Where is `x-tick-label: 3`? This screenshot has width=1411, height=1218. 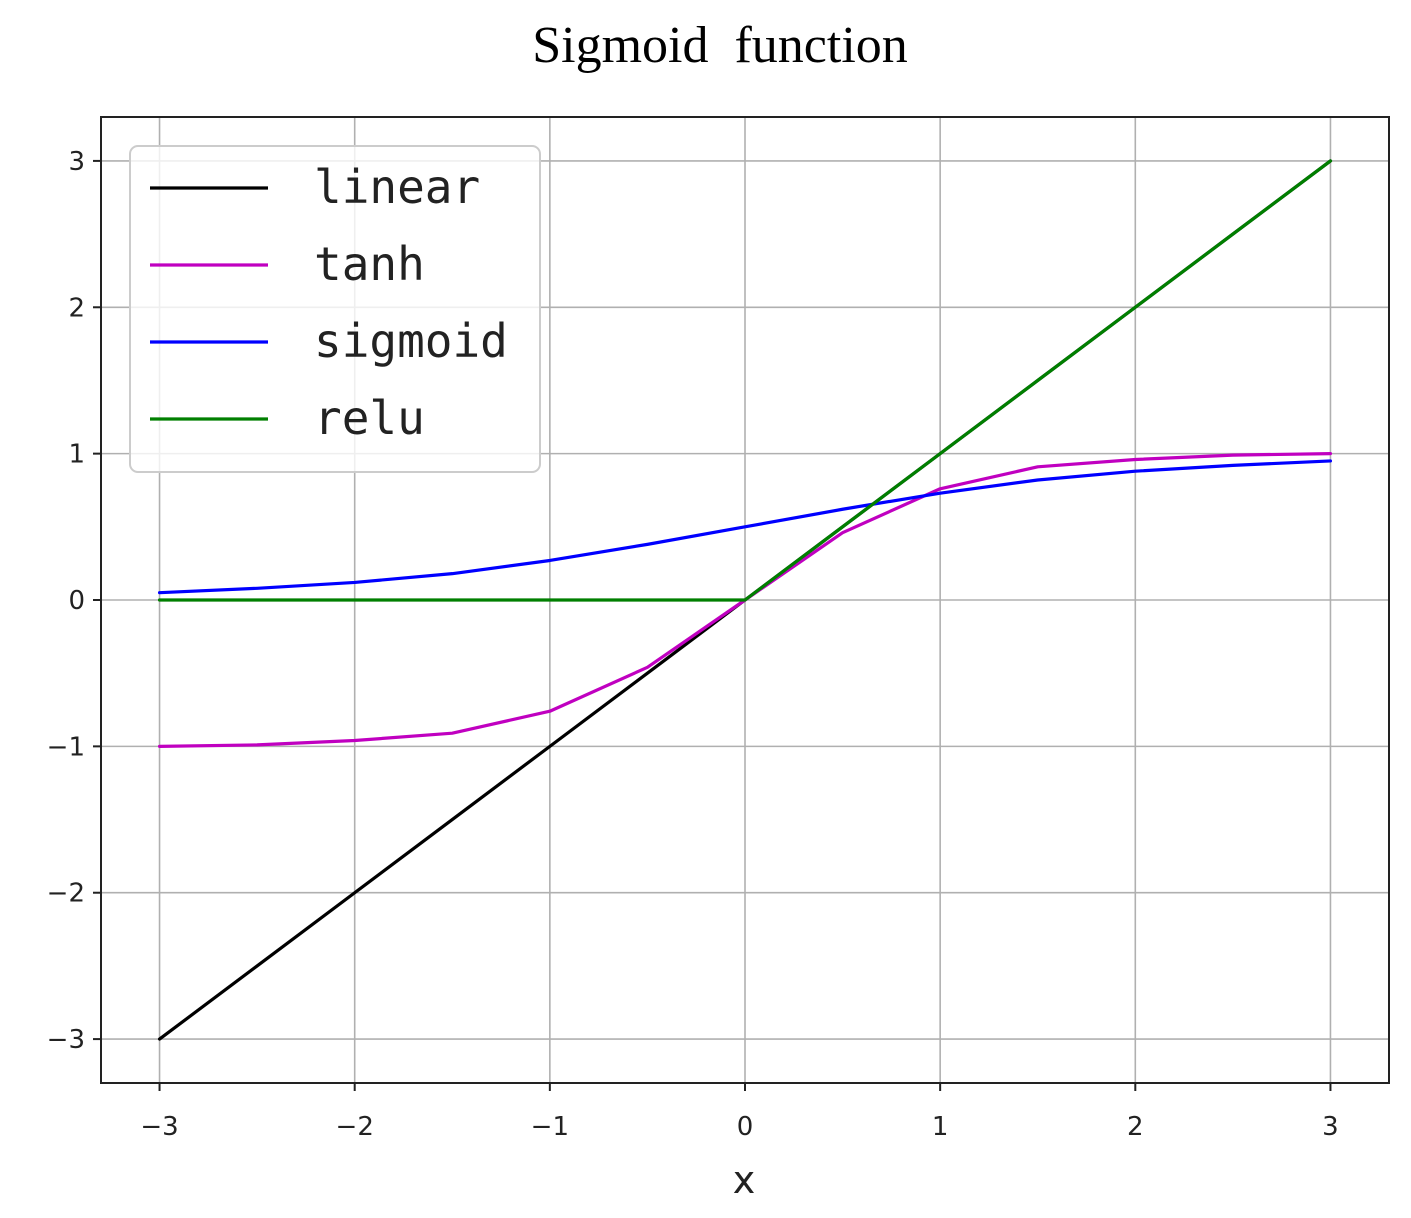 x-tick-label: 3 is located at coordinates (1330, 1127).